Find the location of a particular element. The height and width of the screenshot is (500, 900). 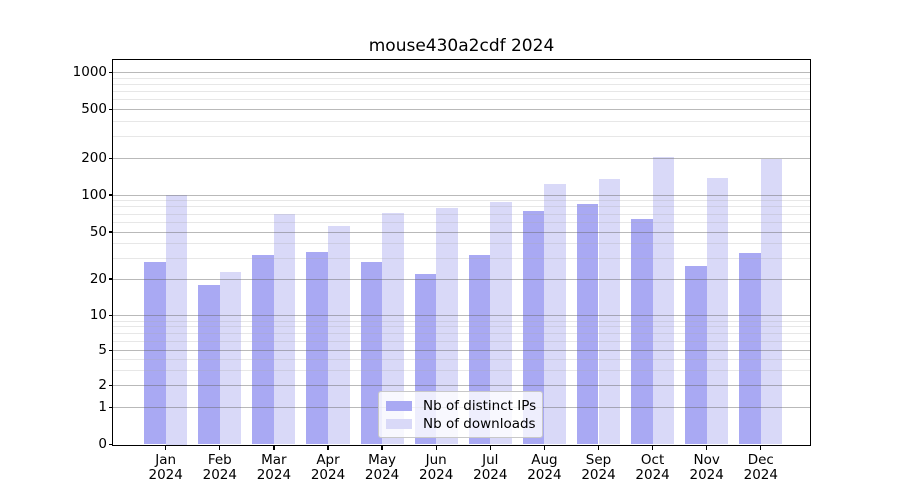

legend-swatch-distinct-ips is located at coordinates (399, 406).